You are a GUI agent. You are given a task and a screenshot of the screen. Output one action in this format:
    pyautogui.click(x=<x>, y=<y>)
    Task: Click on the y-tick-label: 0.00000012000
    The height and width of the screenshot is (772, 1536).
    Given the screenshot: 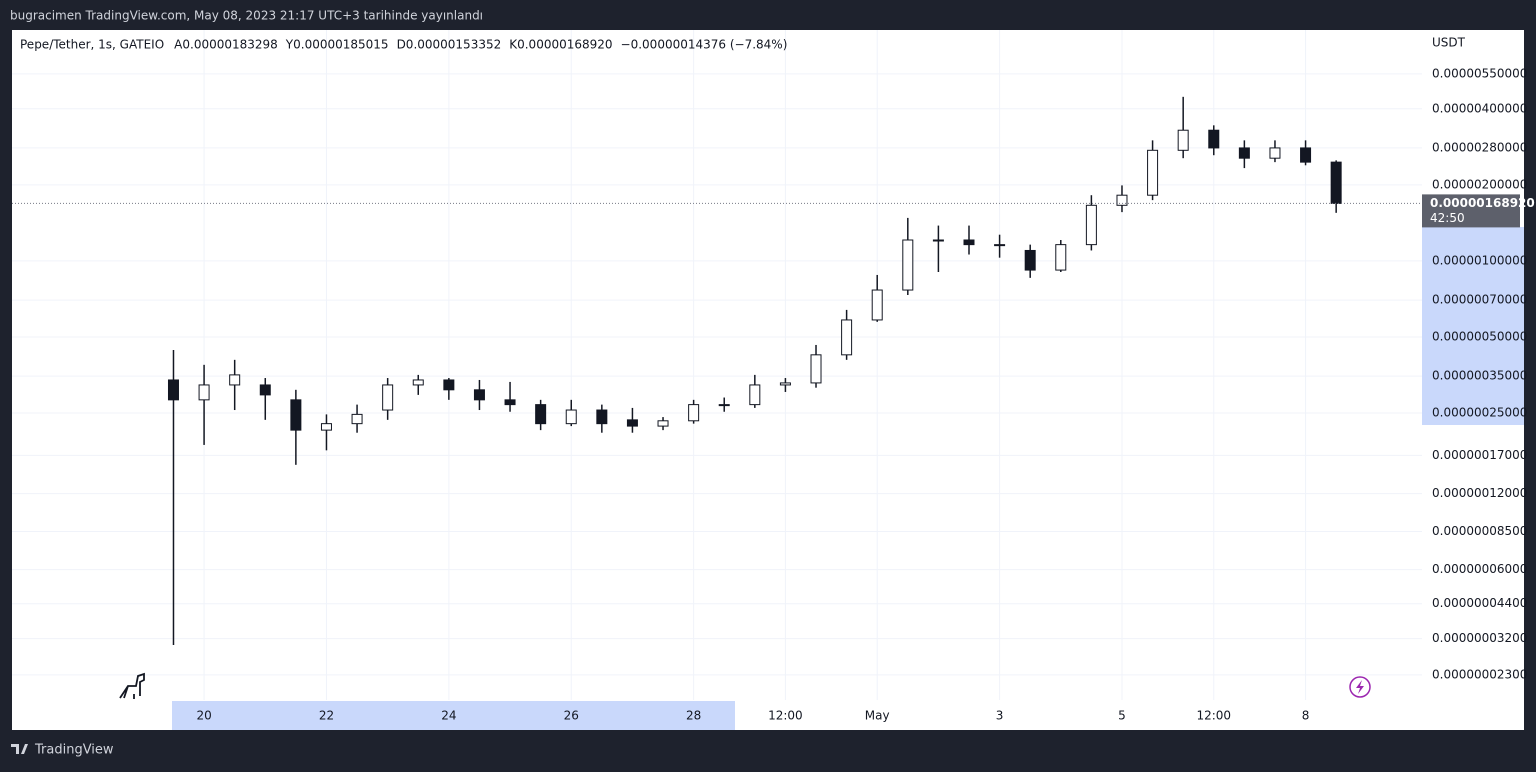 What is the action you would take?
    pyautogui.click(x=1479, y=493)
    